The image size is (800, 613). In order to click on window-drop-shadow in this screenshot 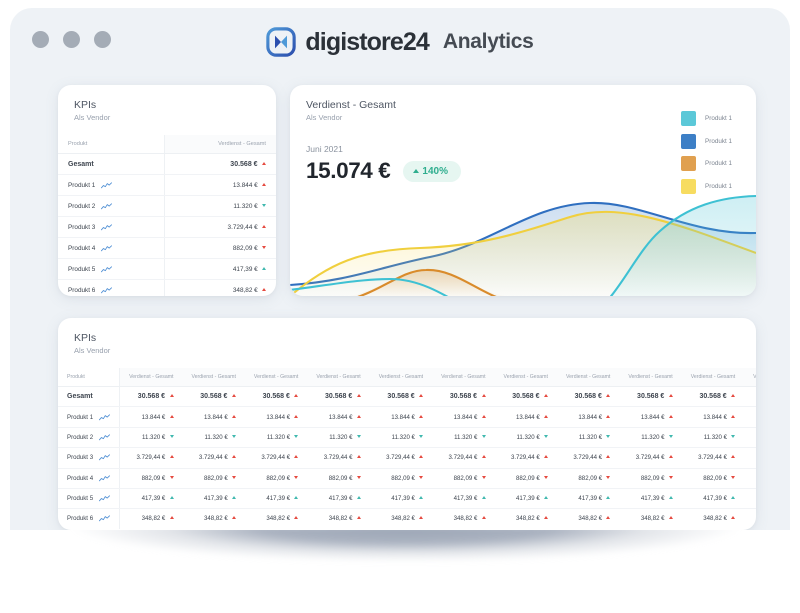, I will do `click(406, 562)`.